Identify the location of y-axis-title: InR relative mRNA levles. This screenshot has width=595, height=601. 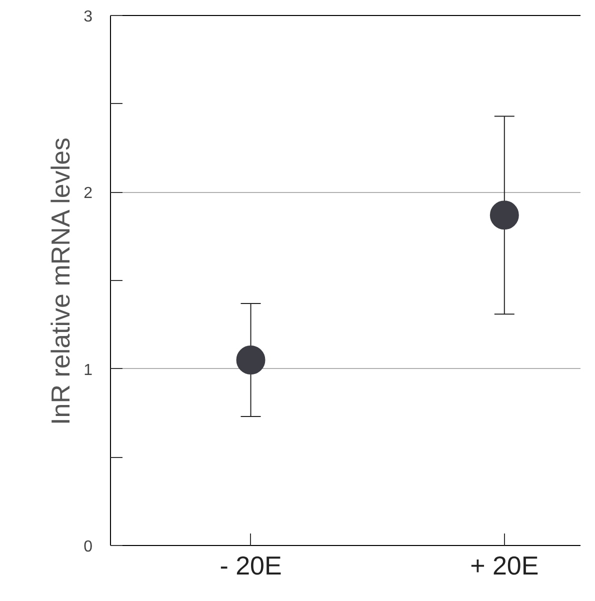
(61, 281).